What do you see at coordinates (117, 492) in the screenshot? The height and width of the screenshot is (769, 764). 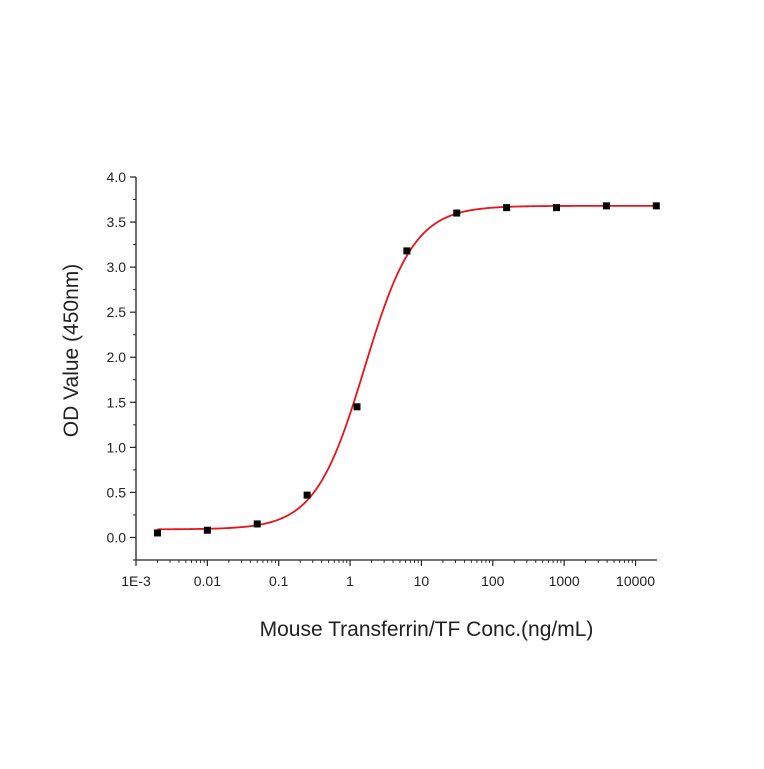 I see `y-tick-label: 0.5` at bounding box center [117, 492].